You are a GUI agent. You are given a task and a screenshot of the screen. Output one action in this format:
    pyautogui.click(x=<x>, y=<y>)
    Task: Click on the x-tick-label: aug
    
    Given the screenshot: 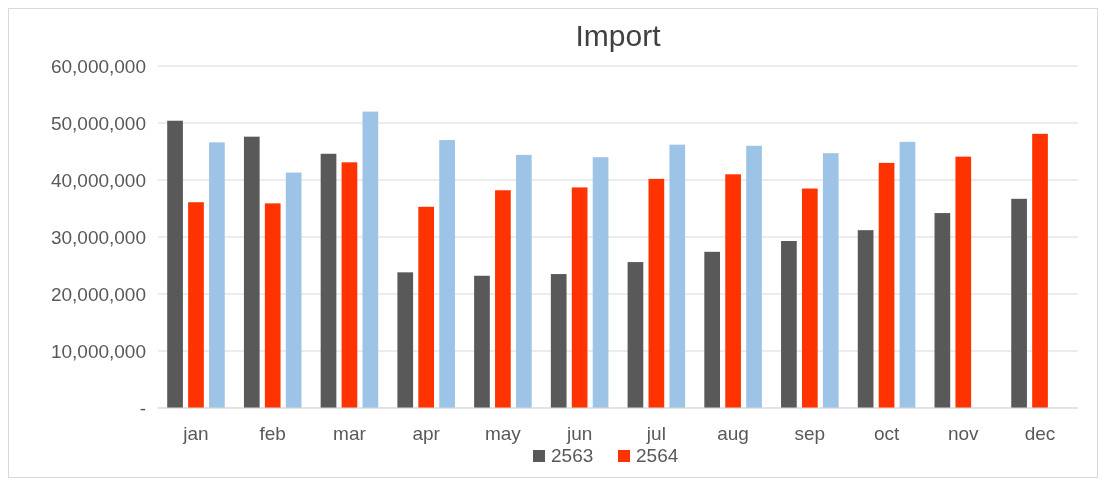 What is the action you would take?
    pyautogui.click(x=733, y=433)
    